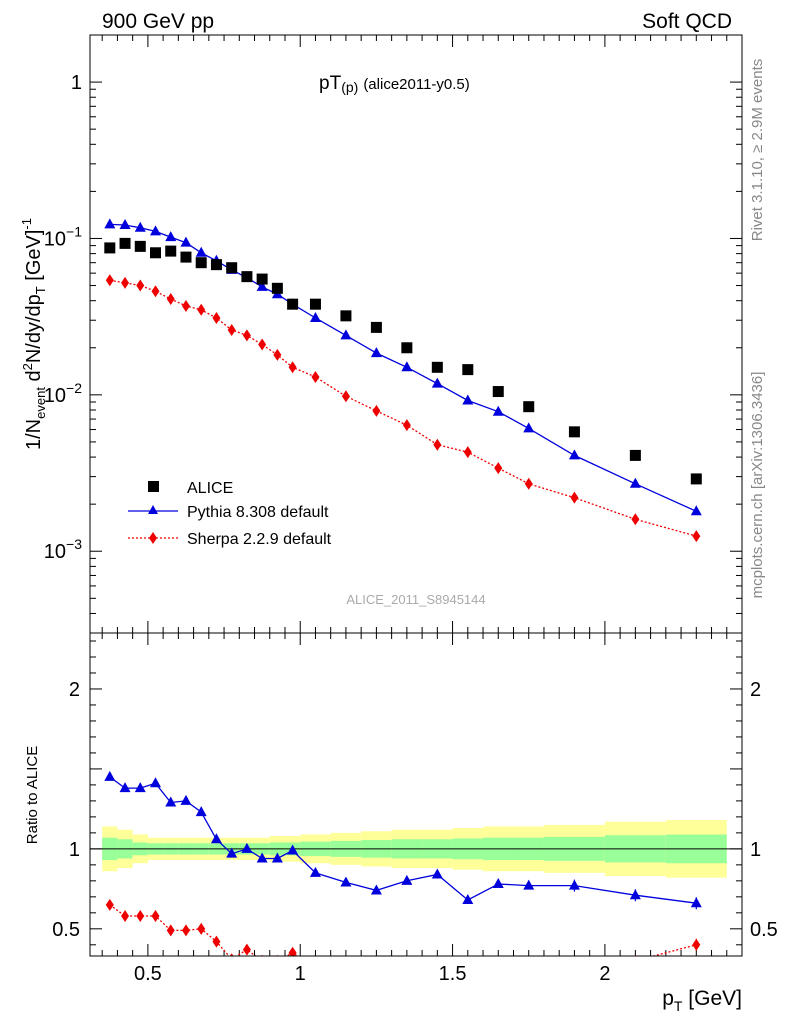  Describe the element at coordinates (74, 388) in the screenshot. I see `tick-exponent: −2` at that location.